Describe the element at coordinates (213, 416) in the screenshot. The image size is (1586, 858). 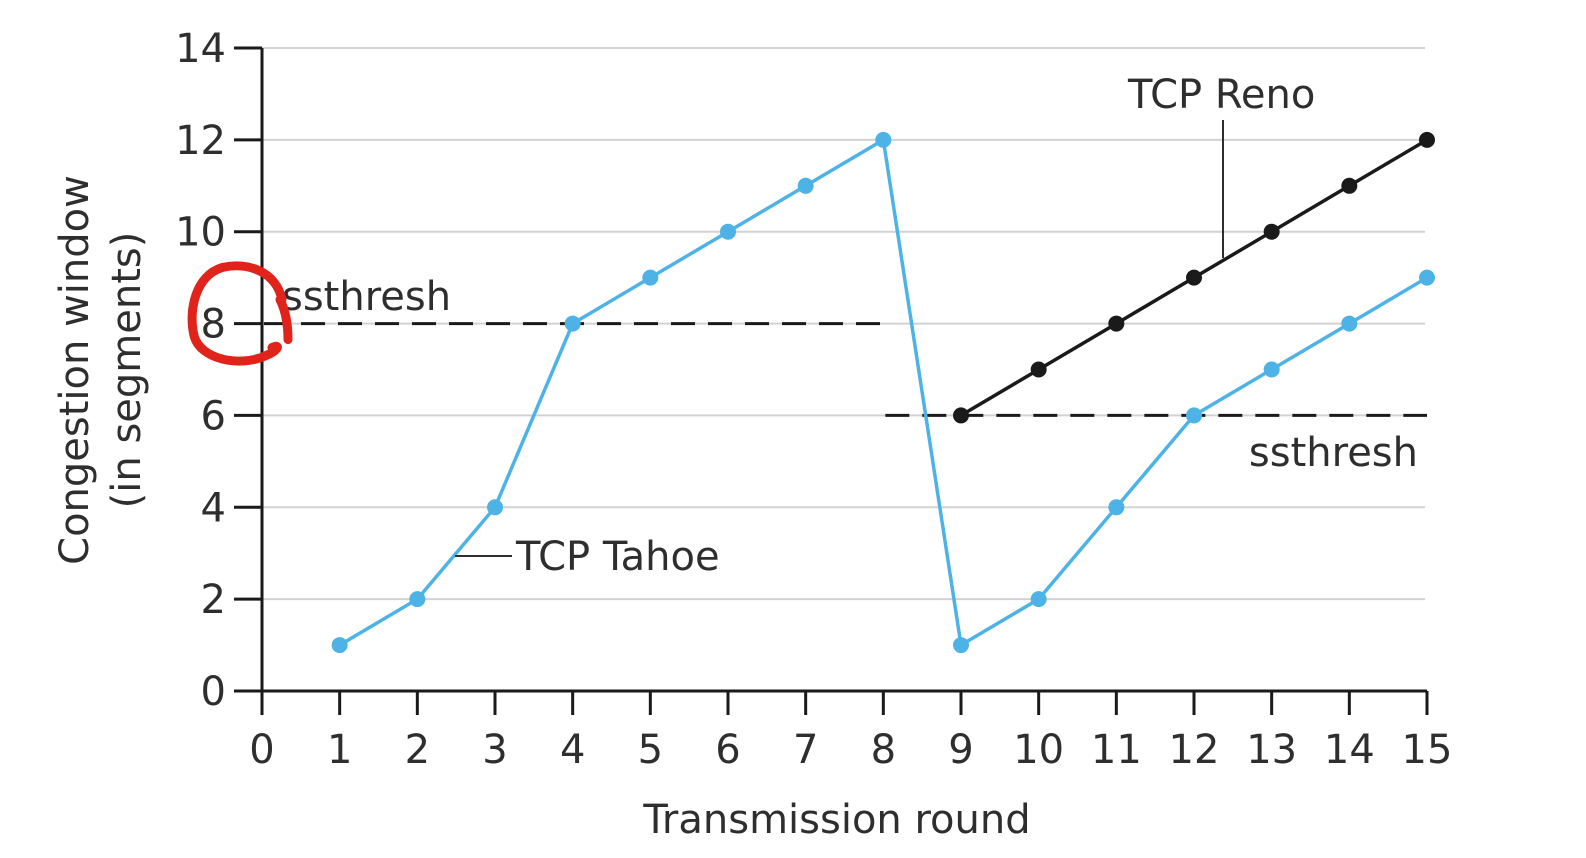
I see `y-tick-label-6: 6` at that location.